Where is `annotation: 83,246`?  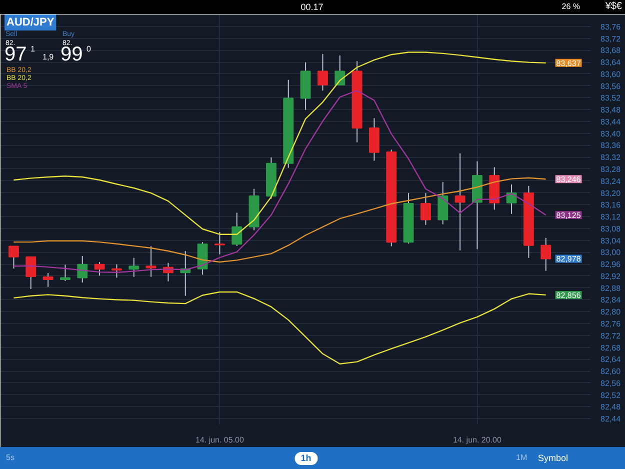 annotation: 83,246 is located at coordinates (569, 179).